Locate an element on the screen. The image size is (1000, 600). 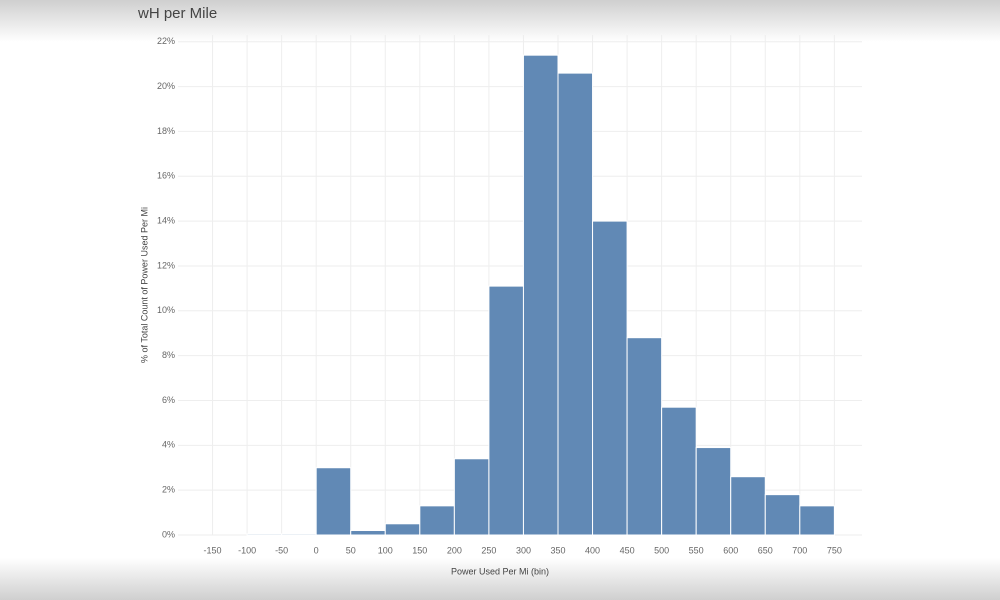
x-tick-label: 750 is located at coordinates (834, 550).